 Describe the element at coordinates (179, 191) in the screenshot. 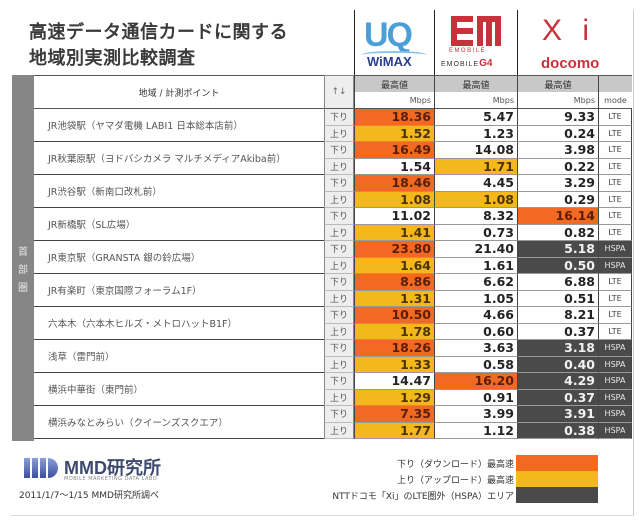

I see `location-cell: JR渋谷駅（新南口改札前）` at that location.